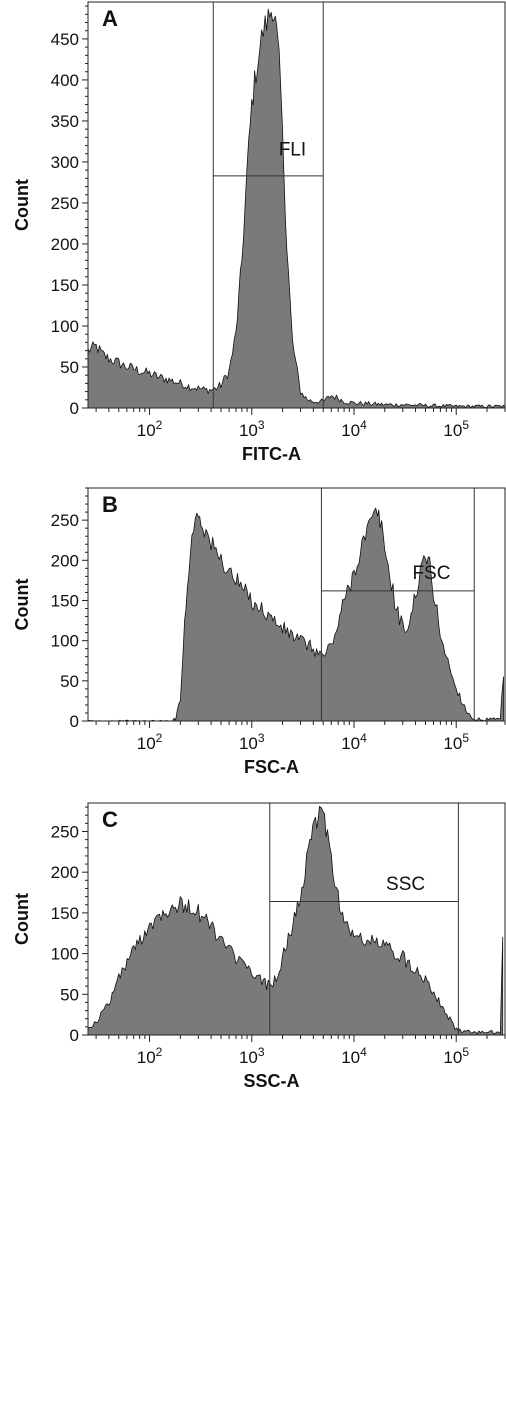 This screenshot has width=506, height=1427. I want to click on x-axis-title: SSC-A, so click(271, 1081).